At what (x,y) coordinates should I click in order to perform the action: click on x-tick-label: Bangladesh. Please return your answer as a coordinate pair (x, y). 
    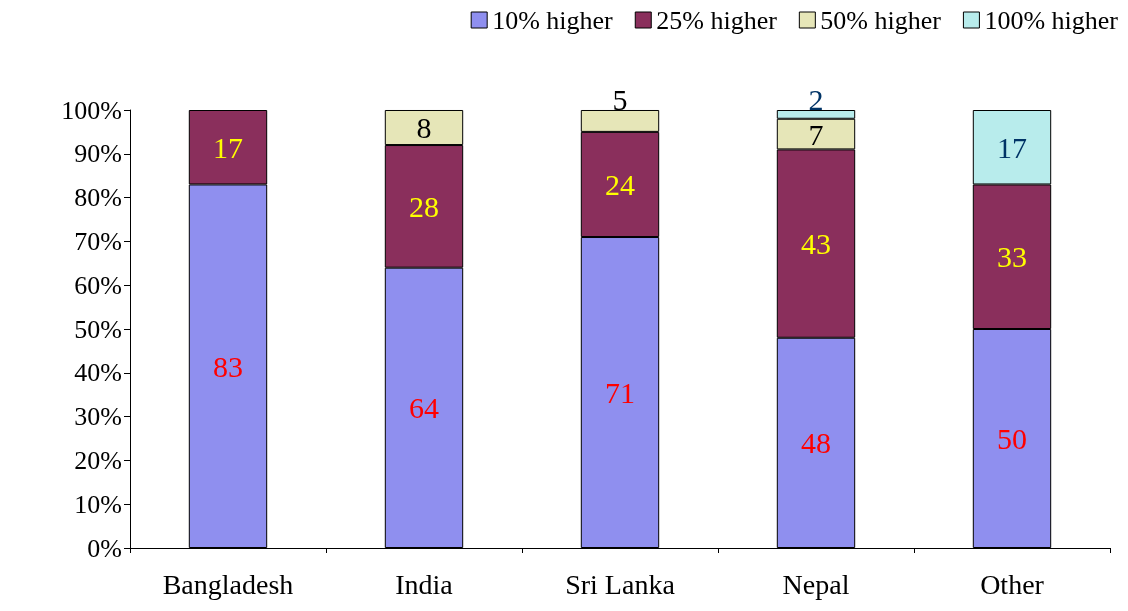
    Looking at the image, I should click on (228, 584).